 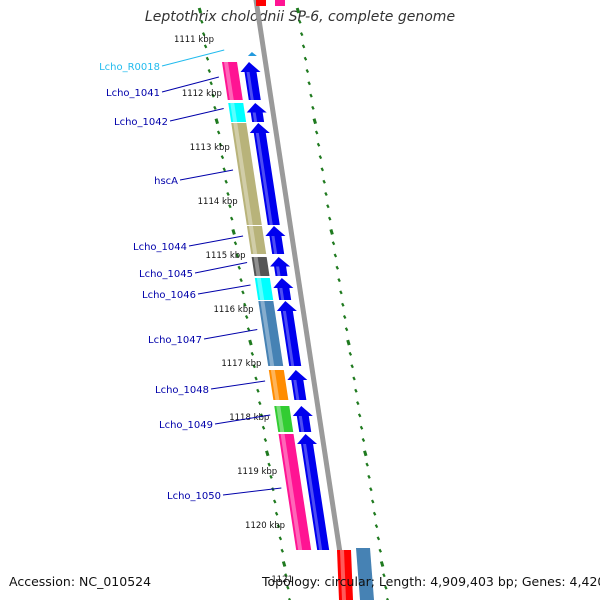 I want to click on gene-label: Lcho_R0018, so click(x=129, y=67).